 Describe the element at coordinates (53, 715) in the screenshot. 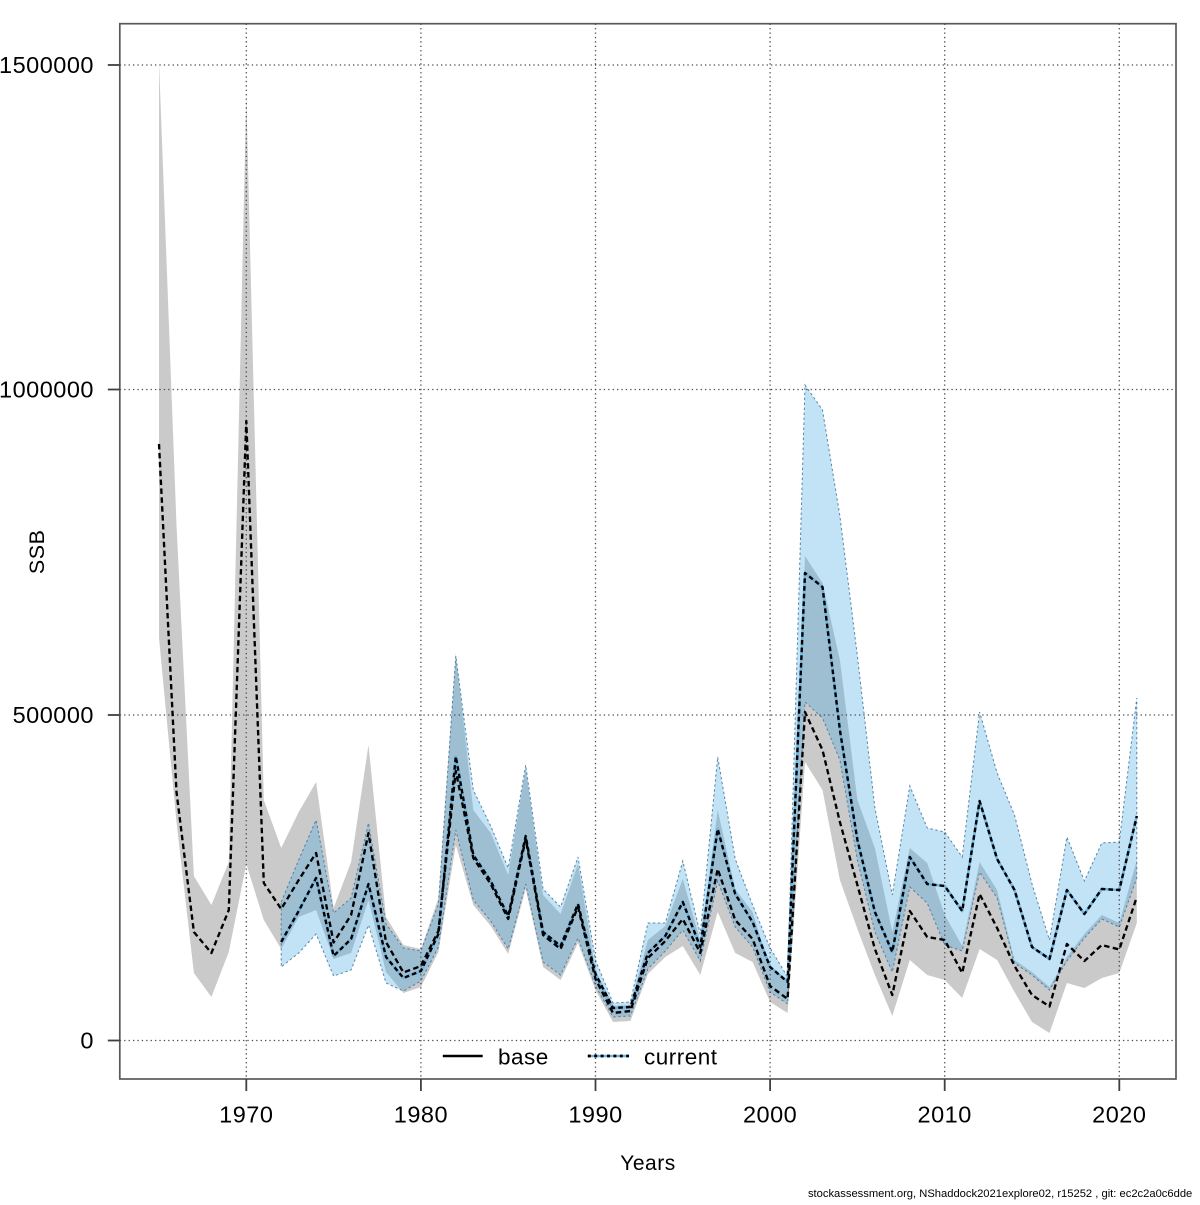

I see `svg-text: 500000` at that location.